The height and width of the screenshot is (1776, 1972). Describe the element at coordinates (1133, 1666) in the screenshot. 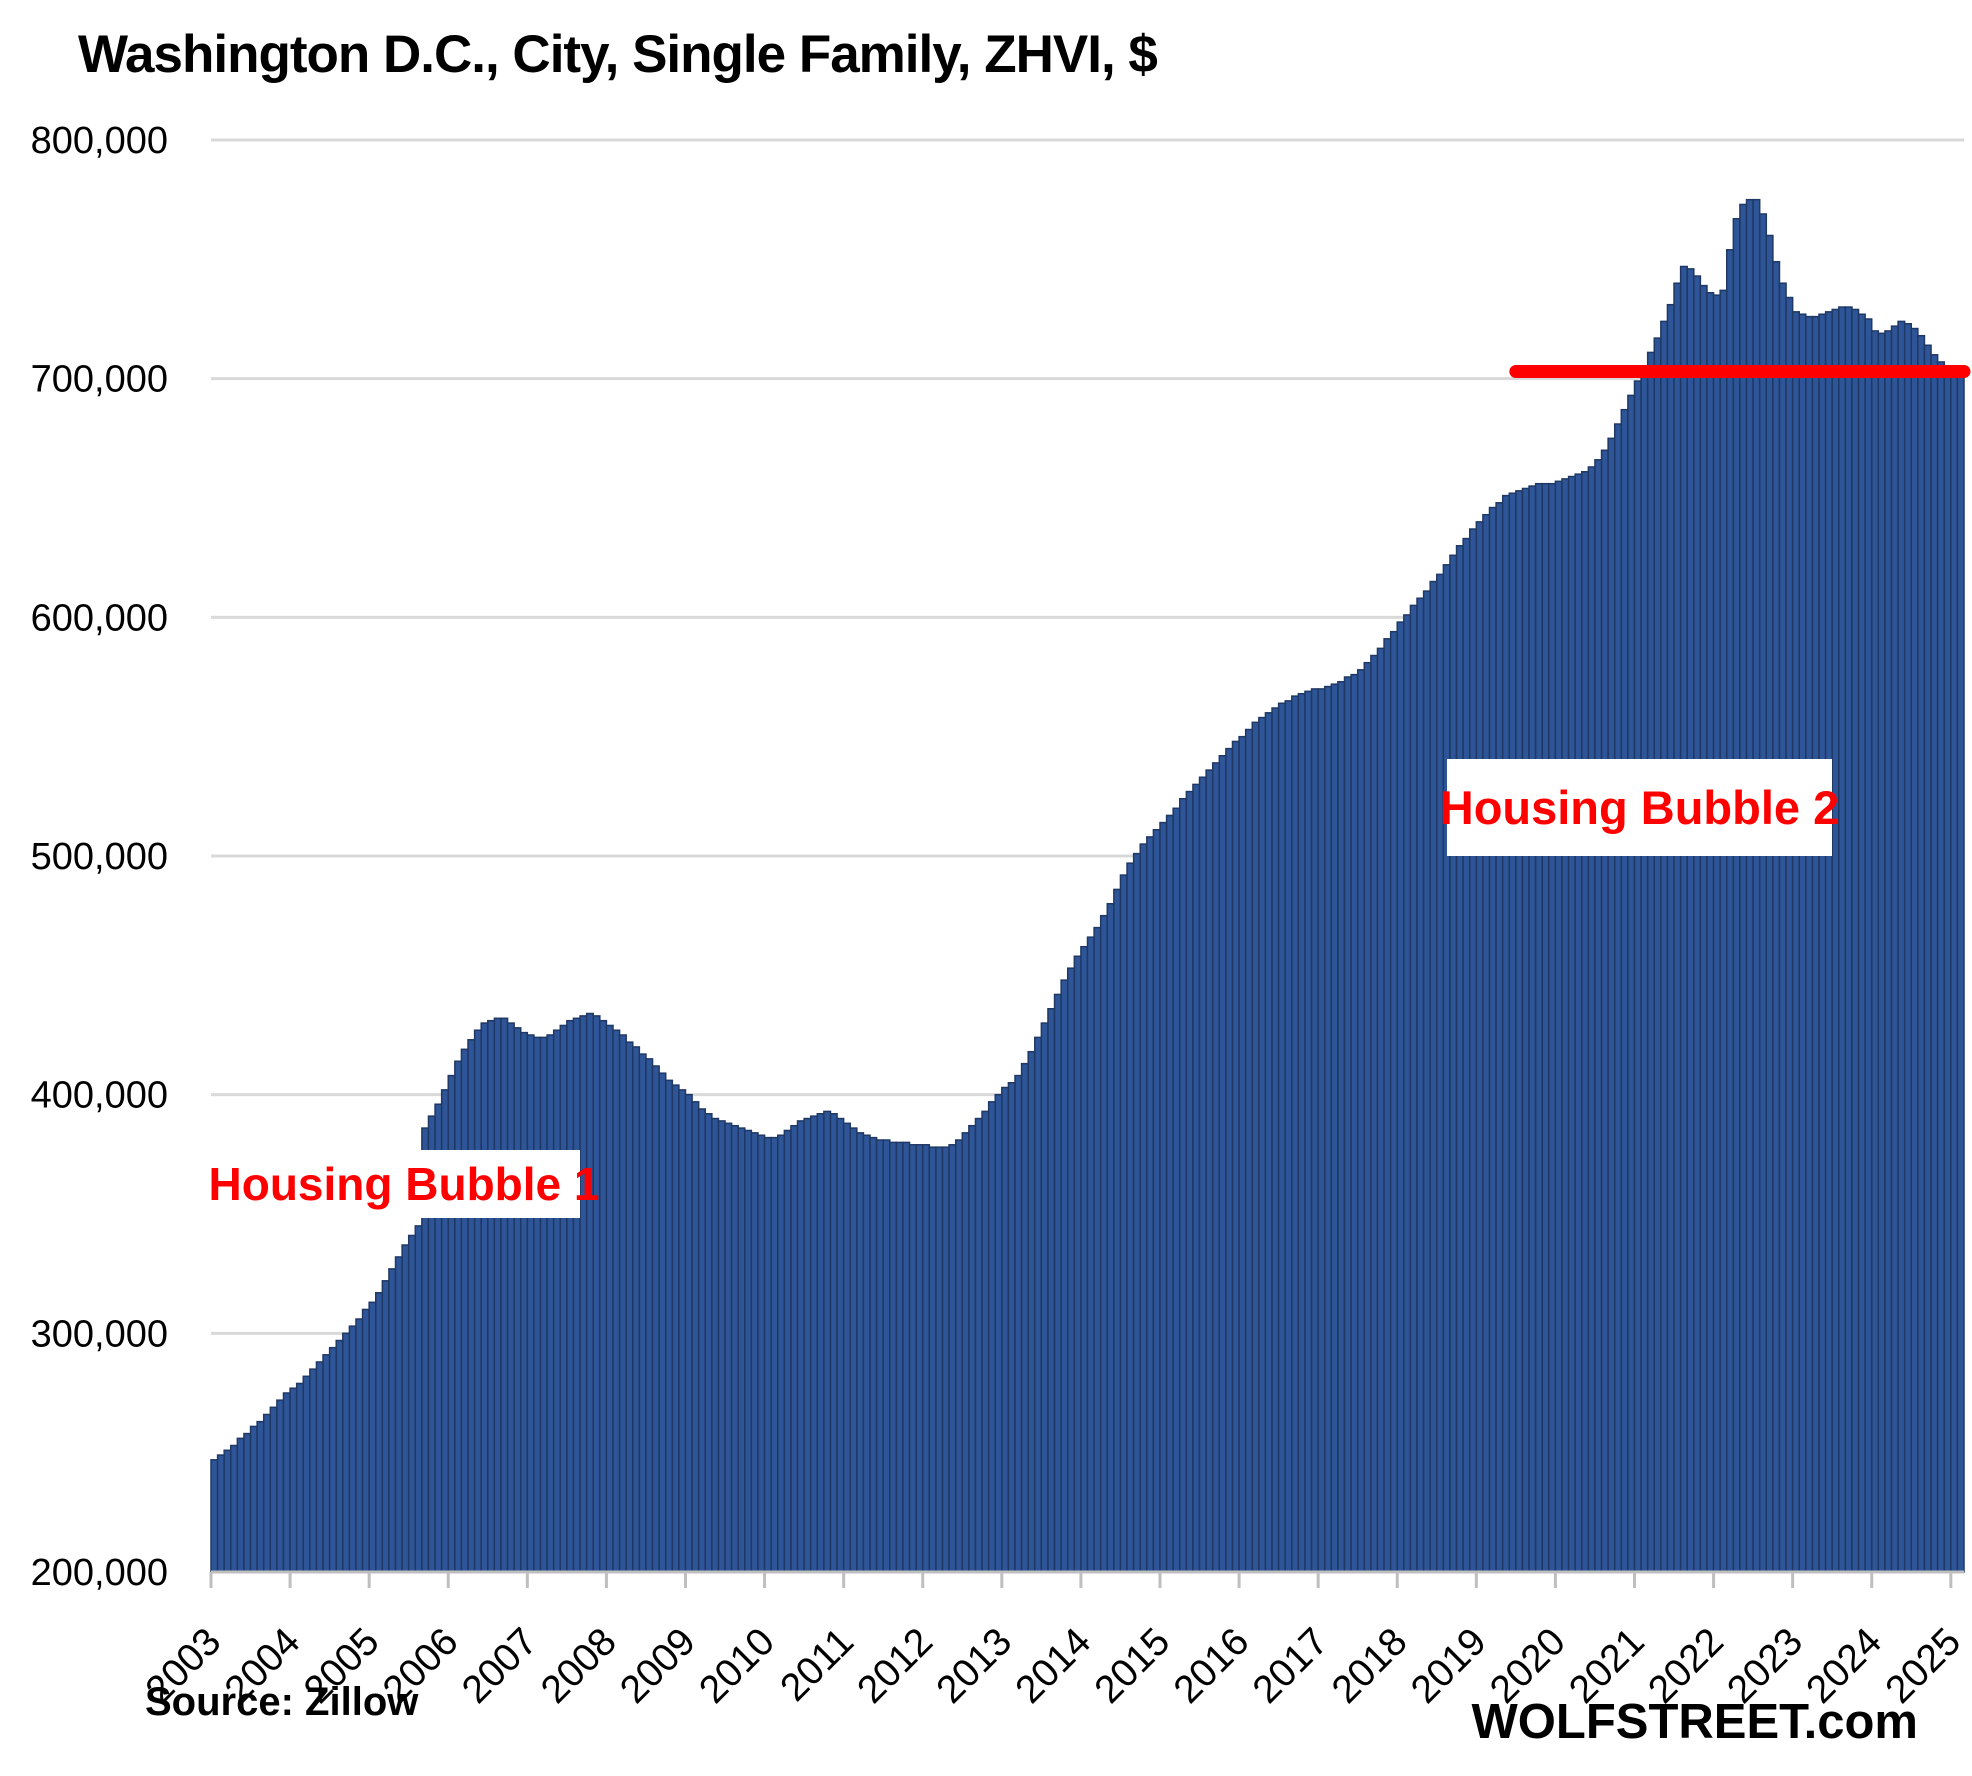

I see `x-axis-year-label: 2015` at that location.